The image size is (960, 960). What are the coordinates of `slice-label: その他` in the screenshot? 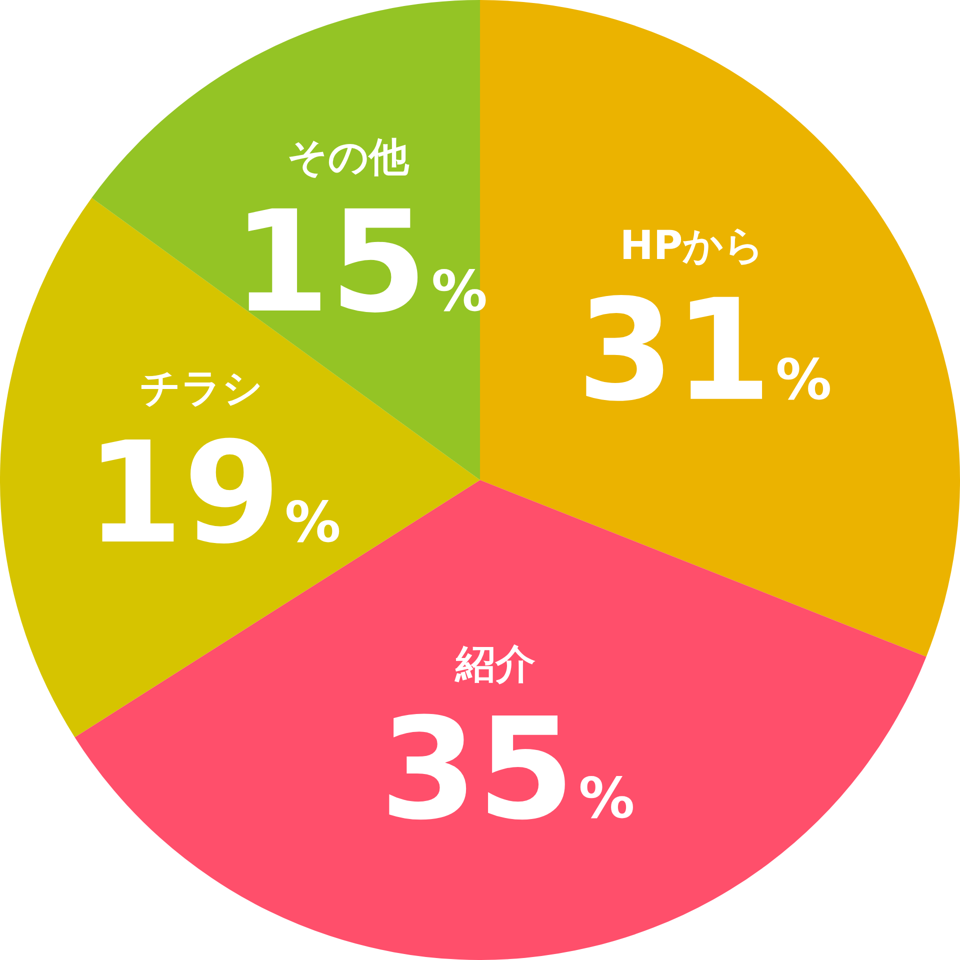 It's located at (348, 157).